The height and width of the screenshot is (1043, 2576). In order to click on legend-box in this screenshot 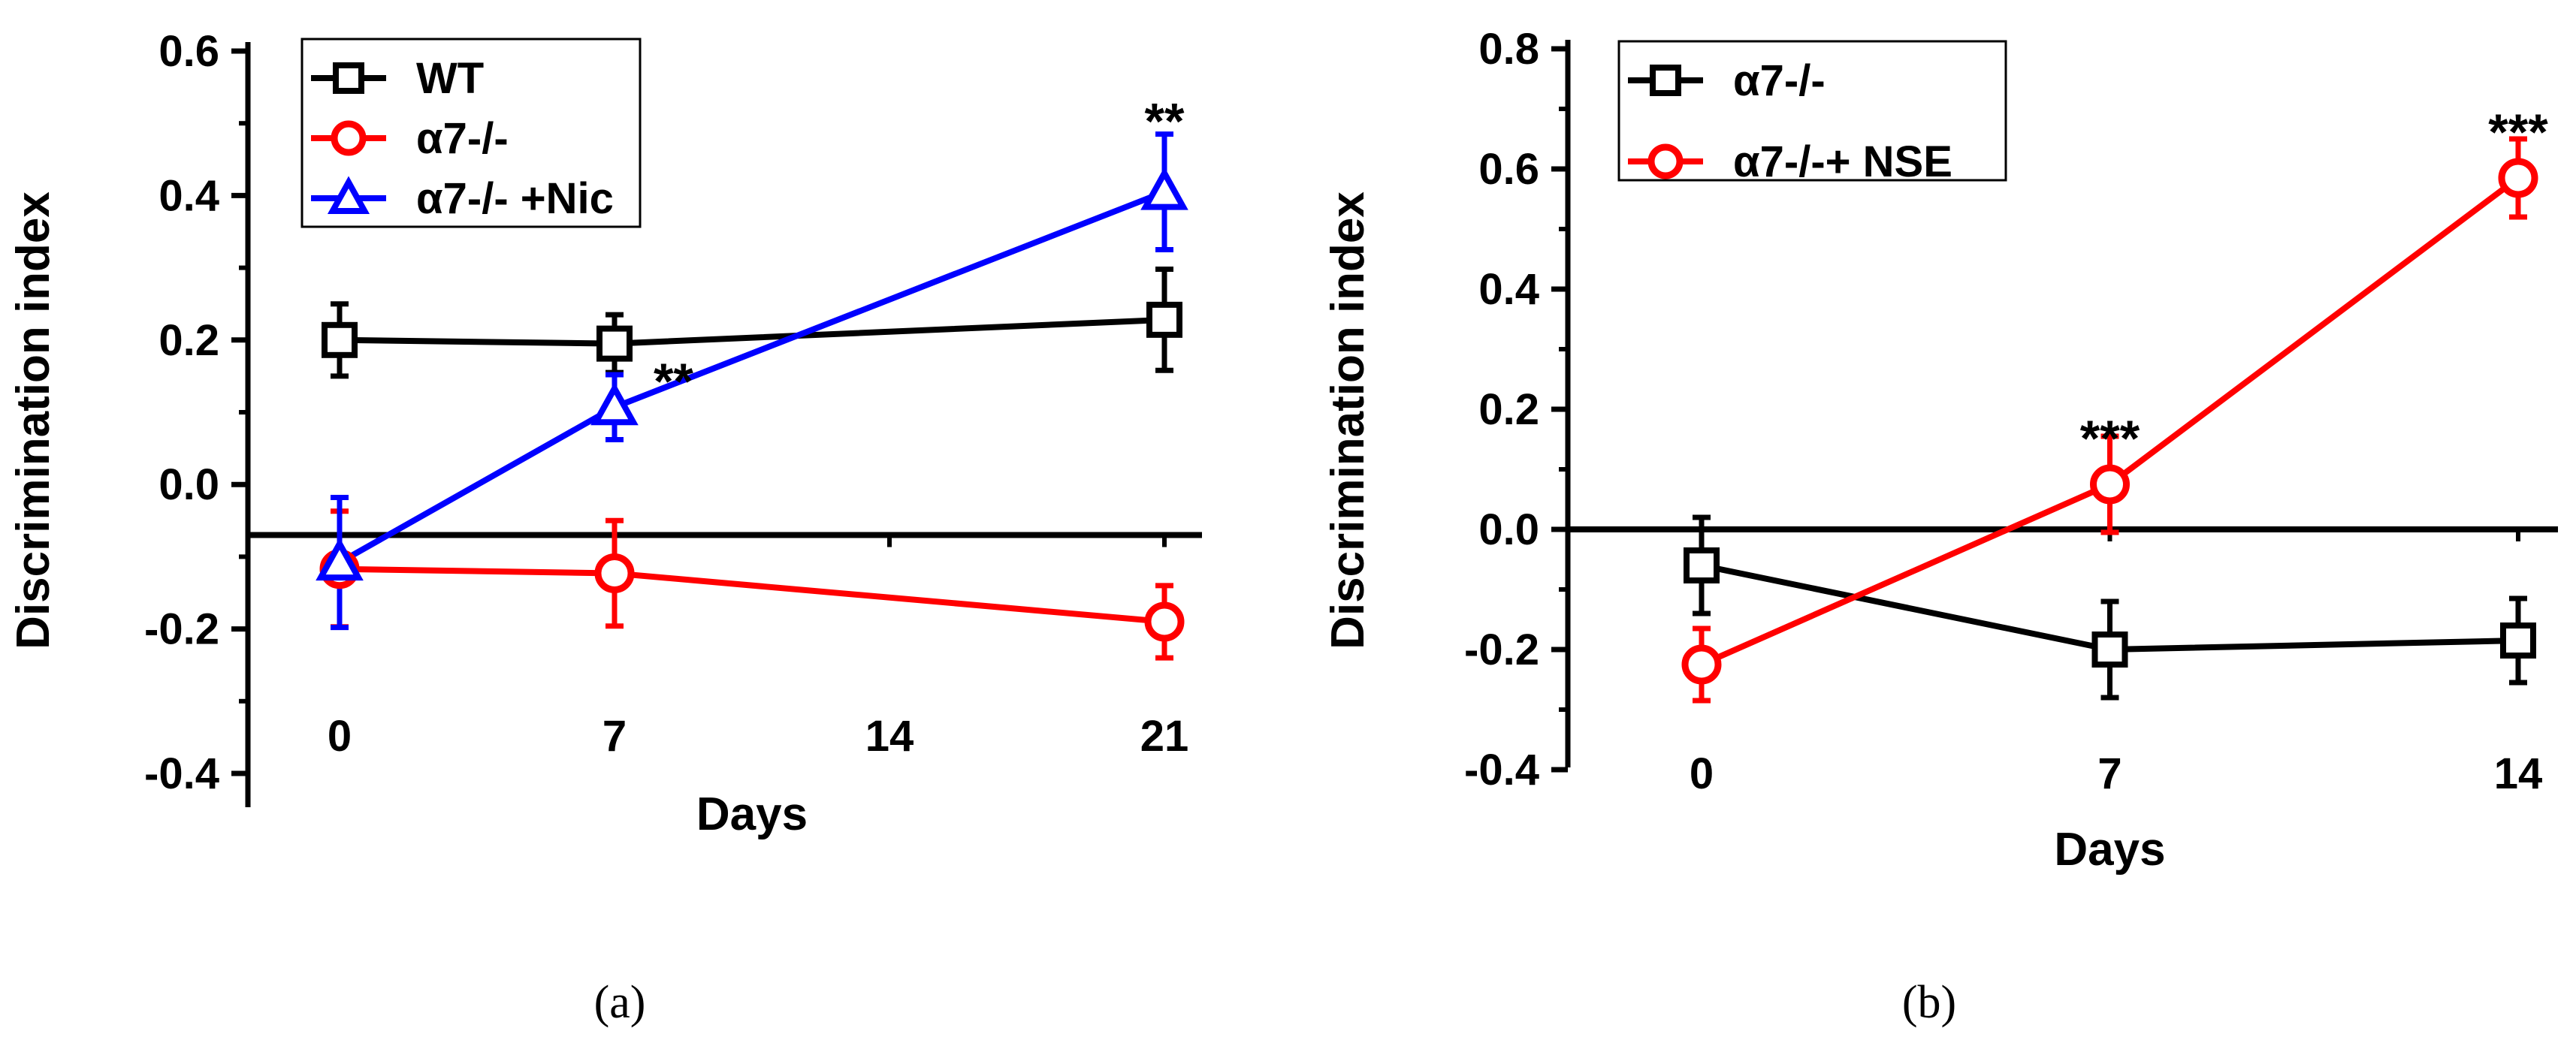, I will do `click(1812, 111)`.